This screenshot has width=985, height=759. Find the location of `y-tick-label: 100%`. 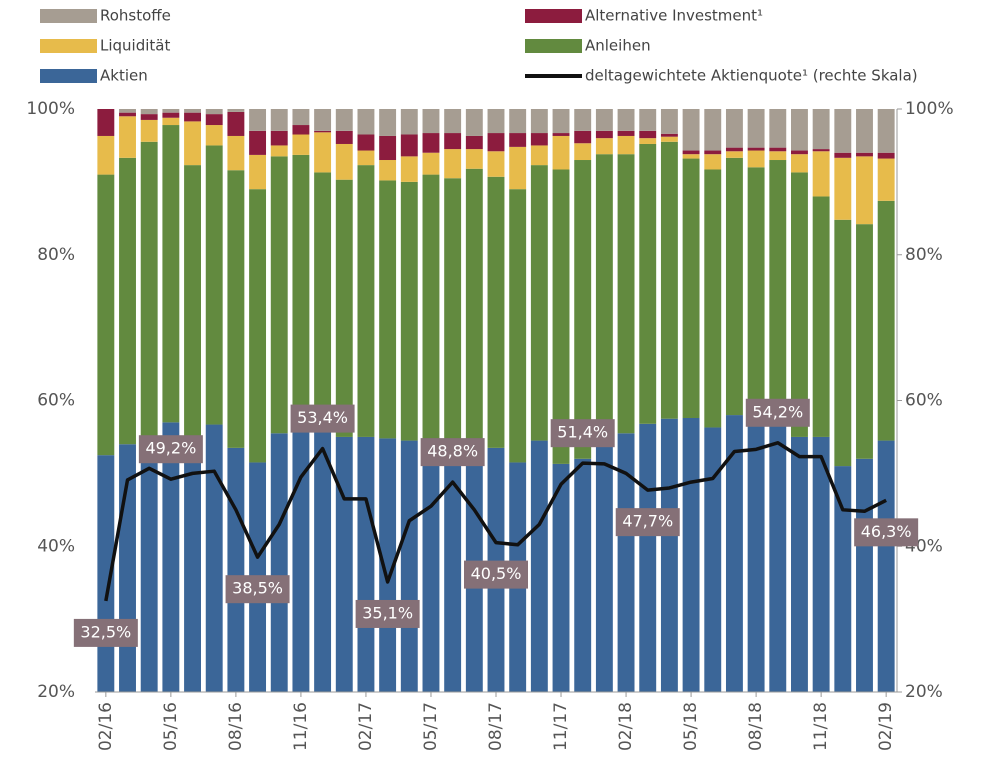

y-tick-label: 100% is located at coordinates (50, 109).